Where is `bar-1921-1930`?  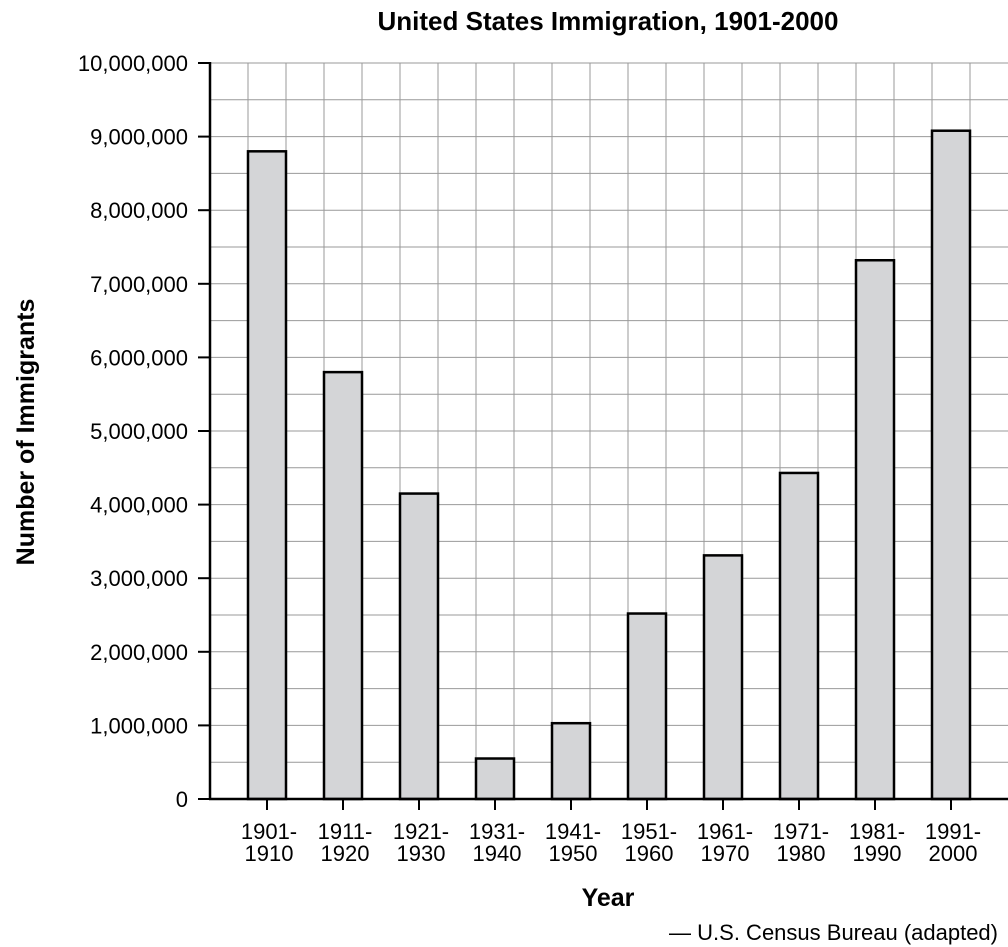
bar-1921-1930 is located at coordinates (419, 646).